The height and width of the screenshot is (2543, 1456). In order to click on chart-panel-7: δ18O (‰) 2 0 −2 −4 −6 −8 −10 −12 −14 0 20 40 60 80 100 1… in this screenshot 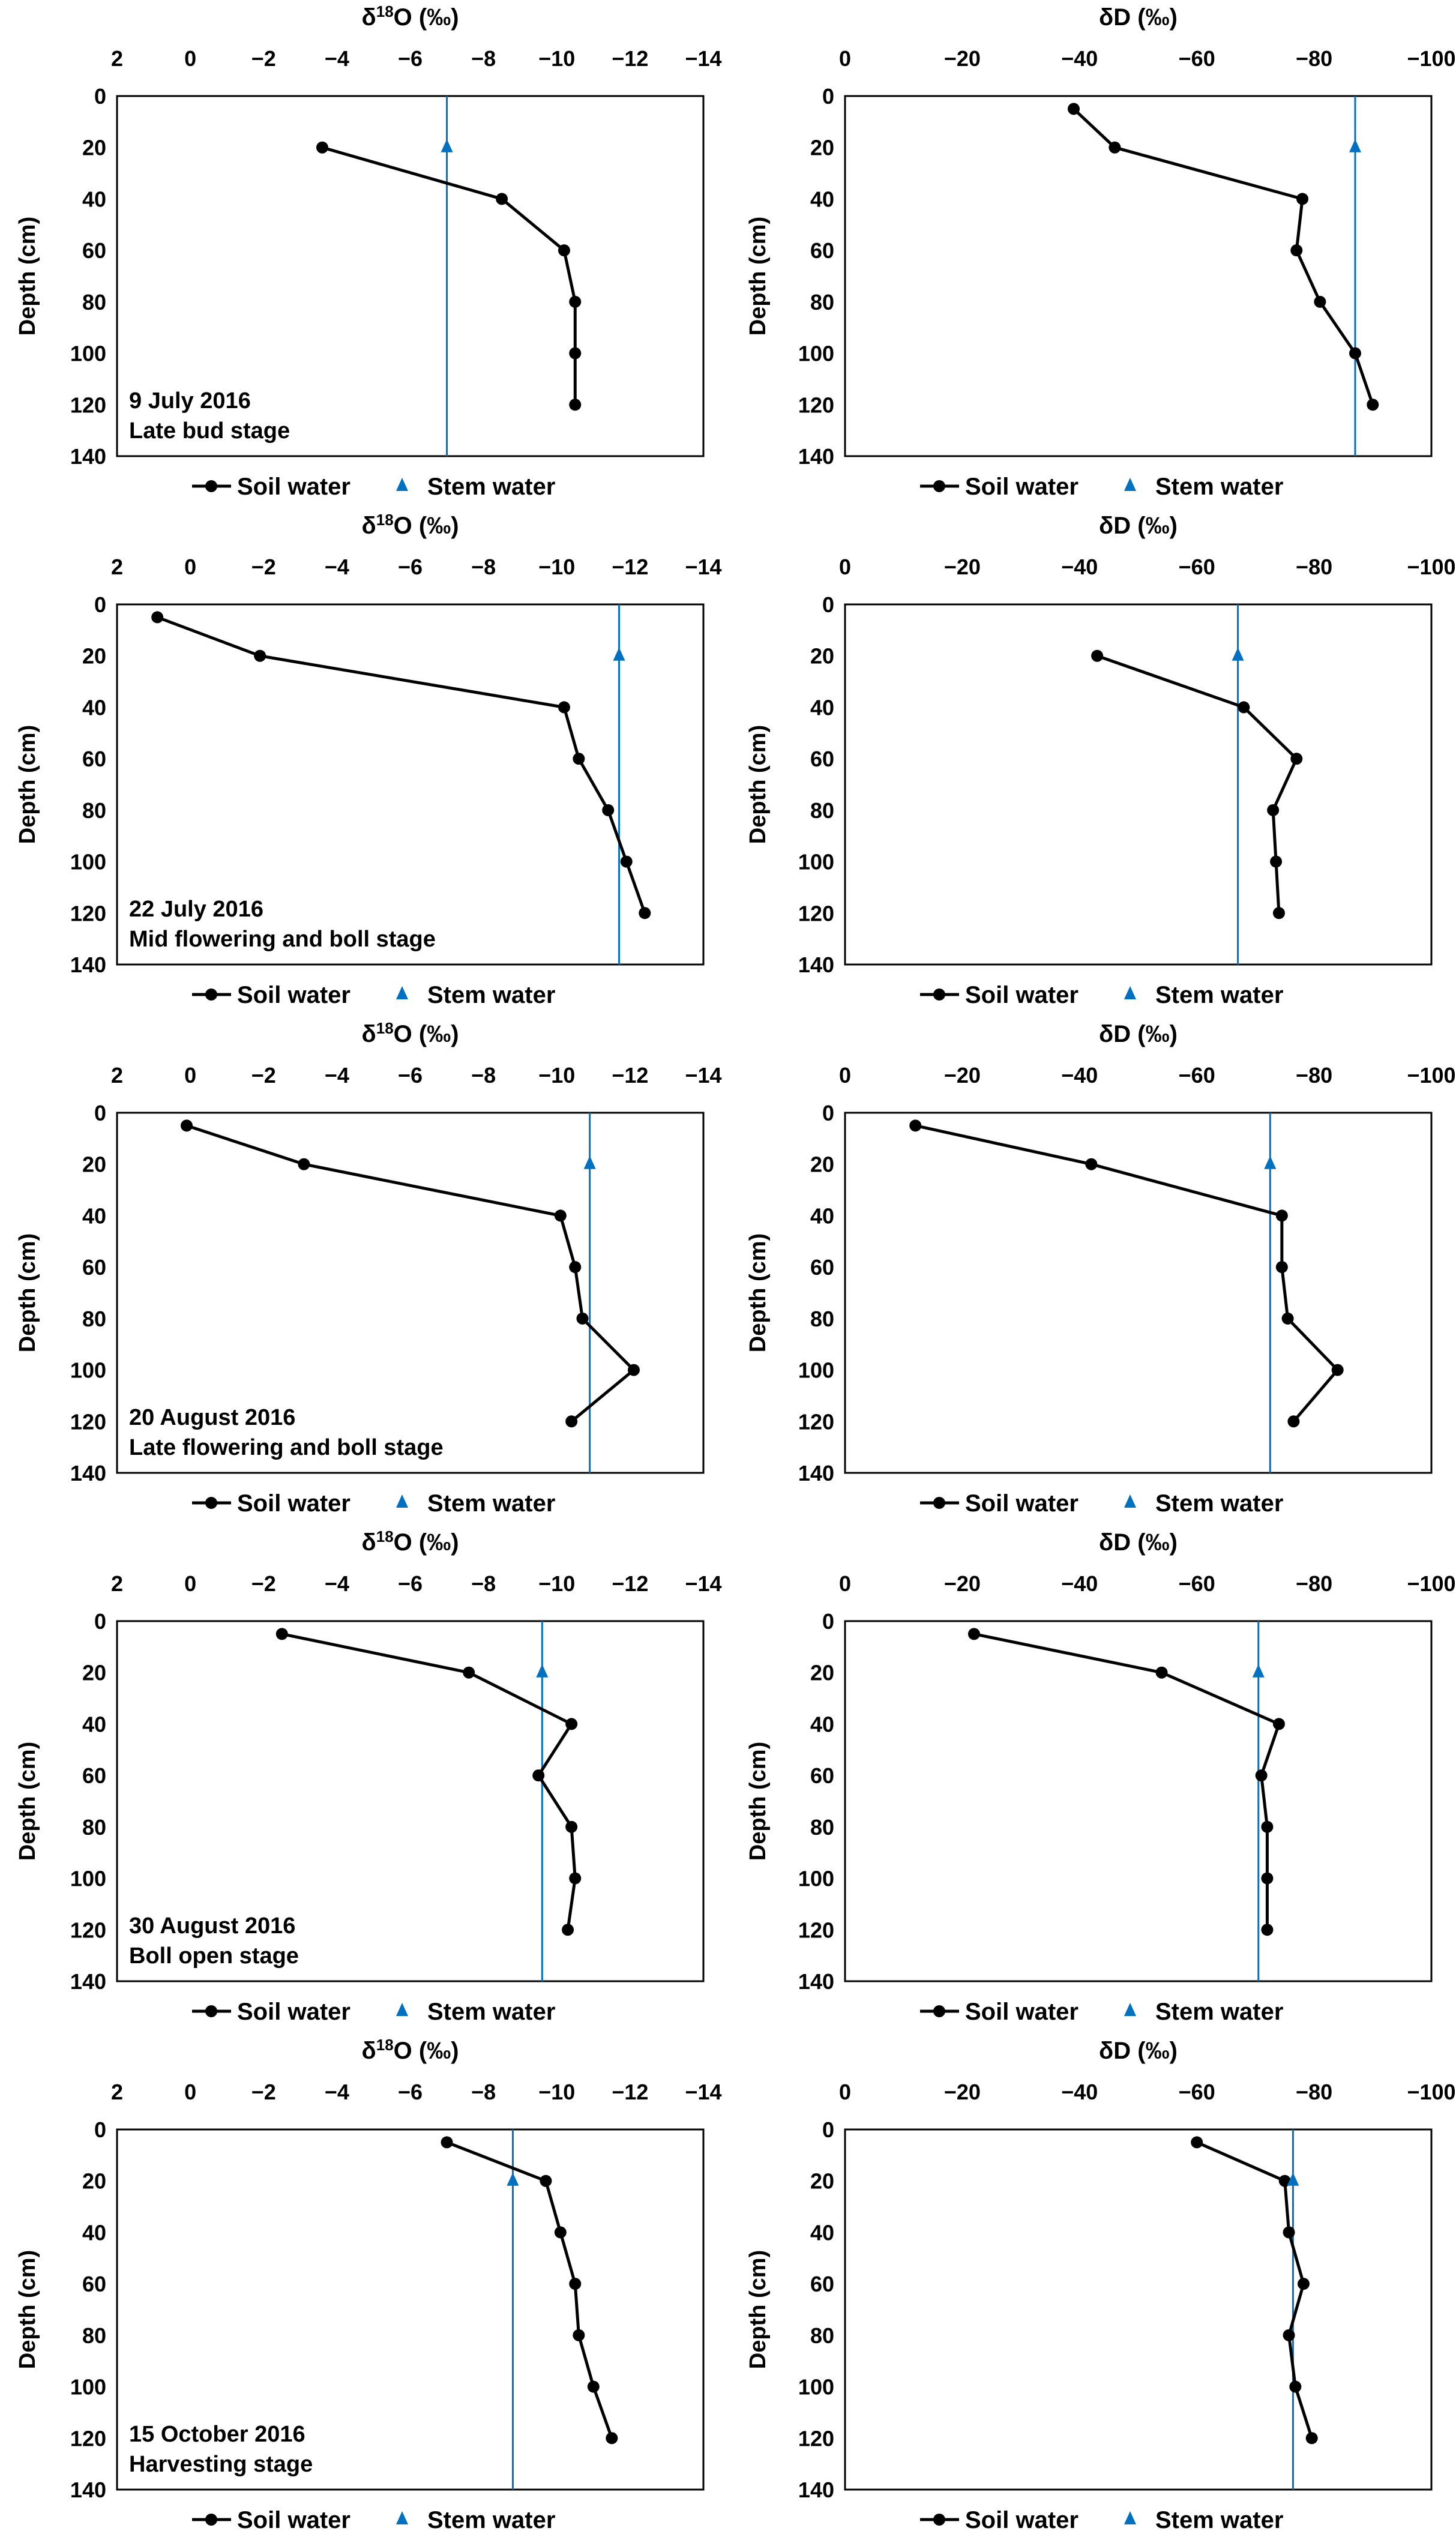, I will do `click(364, 1779)`.